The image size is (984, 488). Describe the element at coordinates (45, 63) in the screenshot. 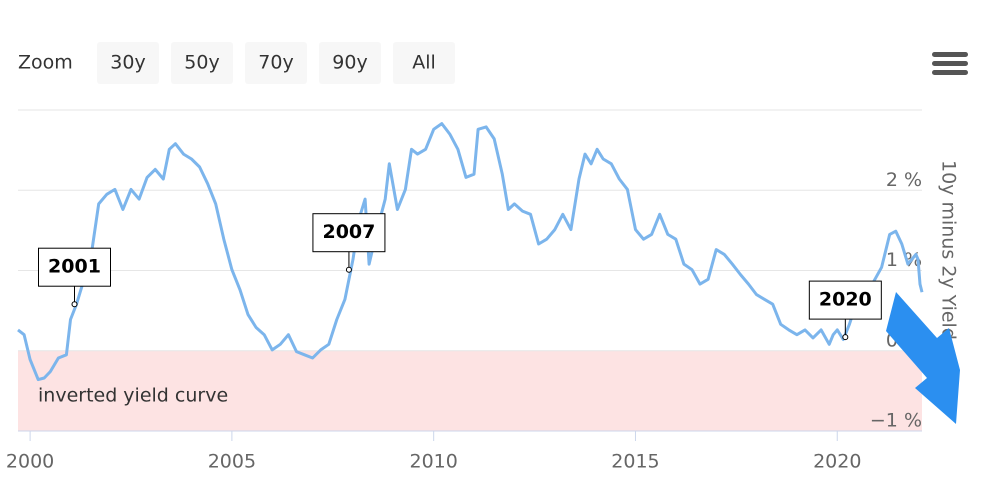

I see `zoom-label: Zoom` at that location.